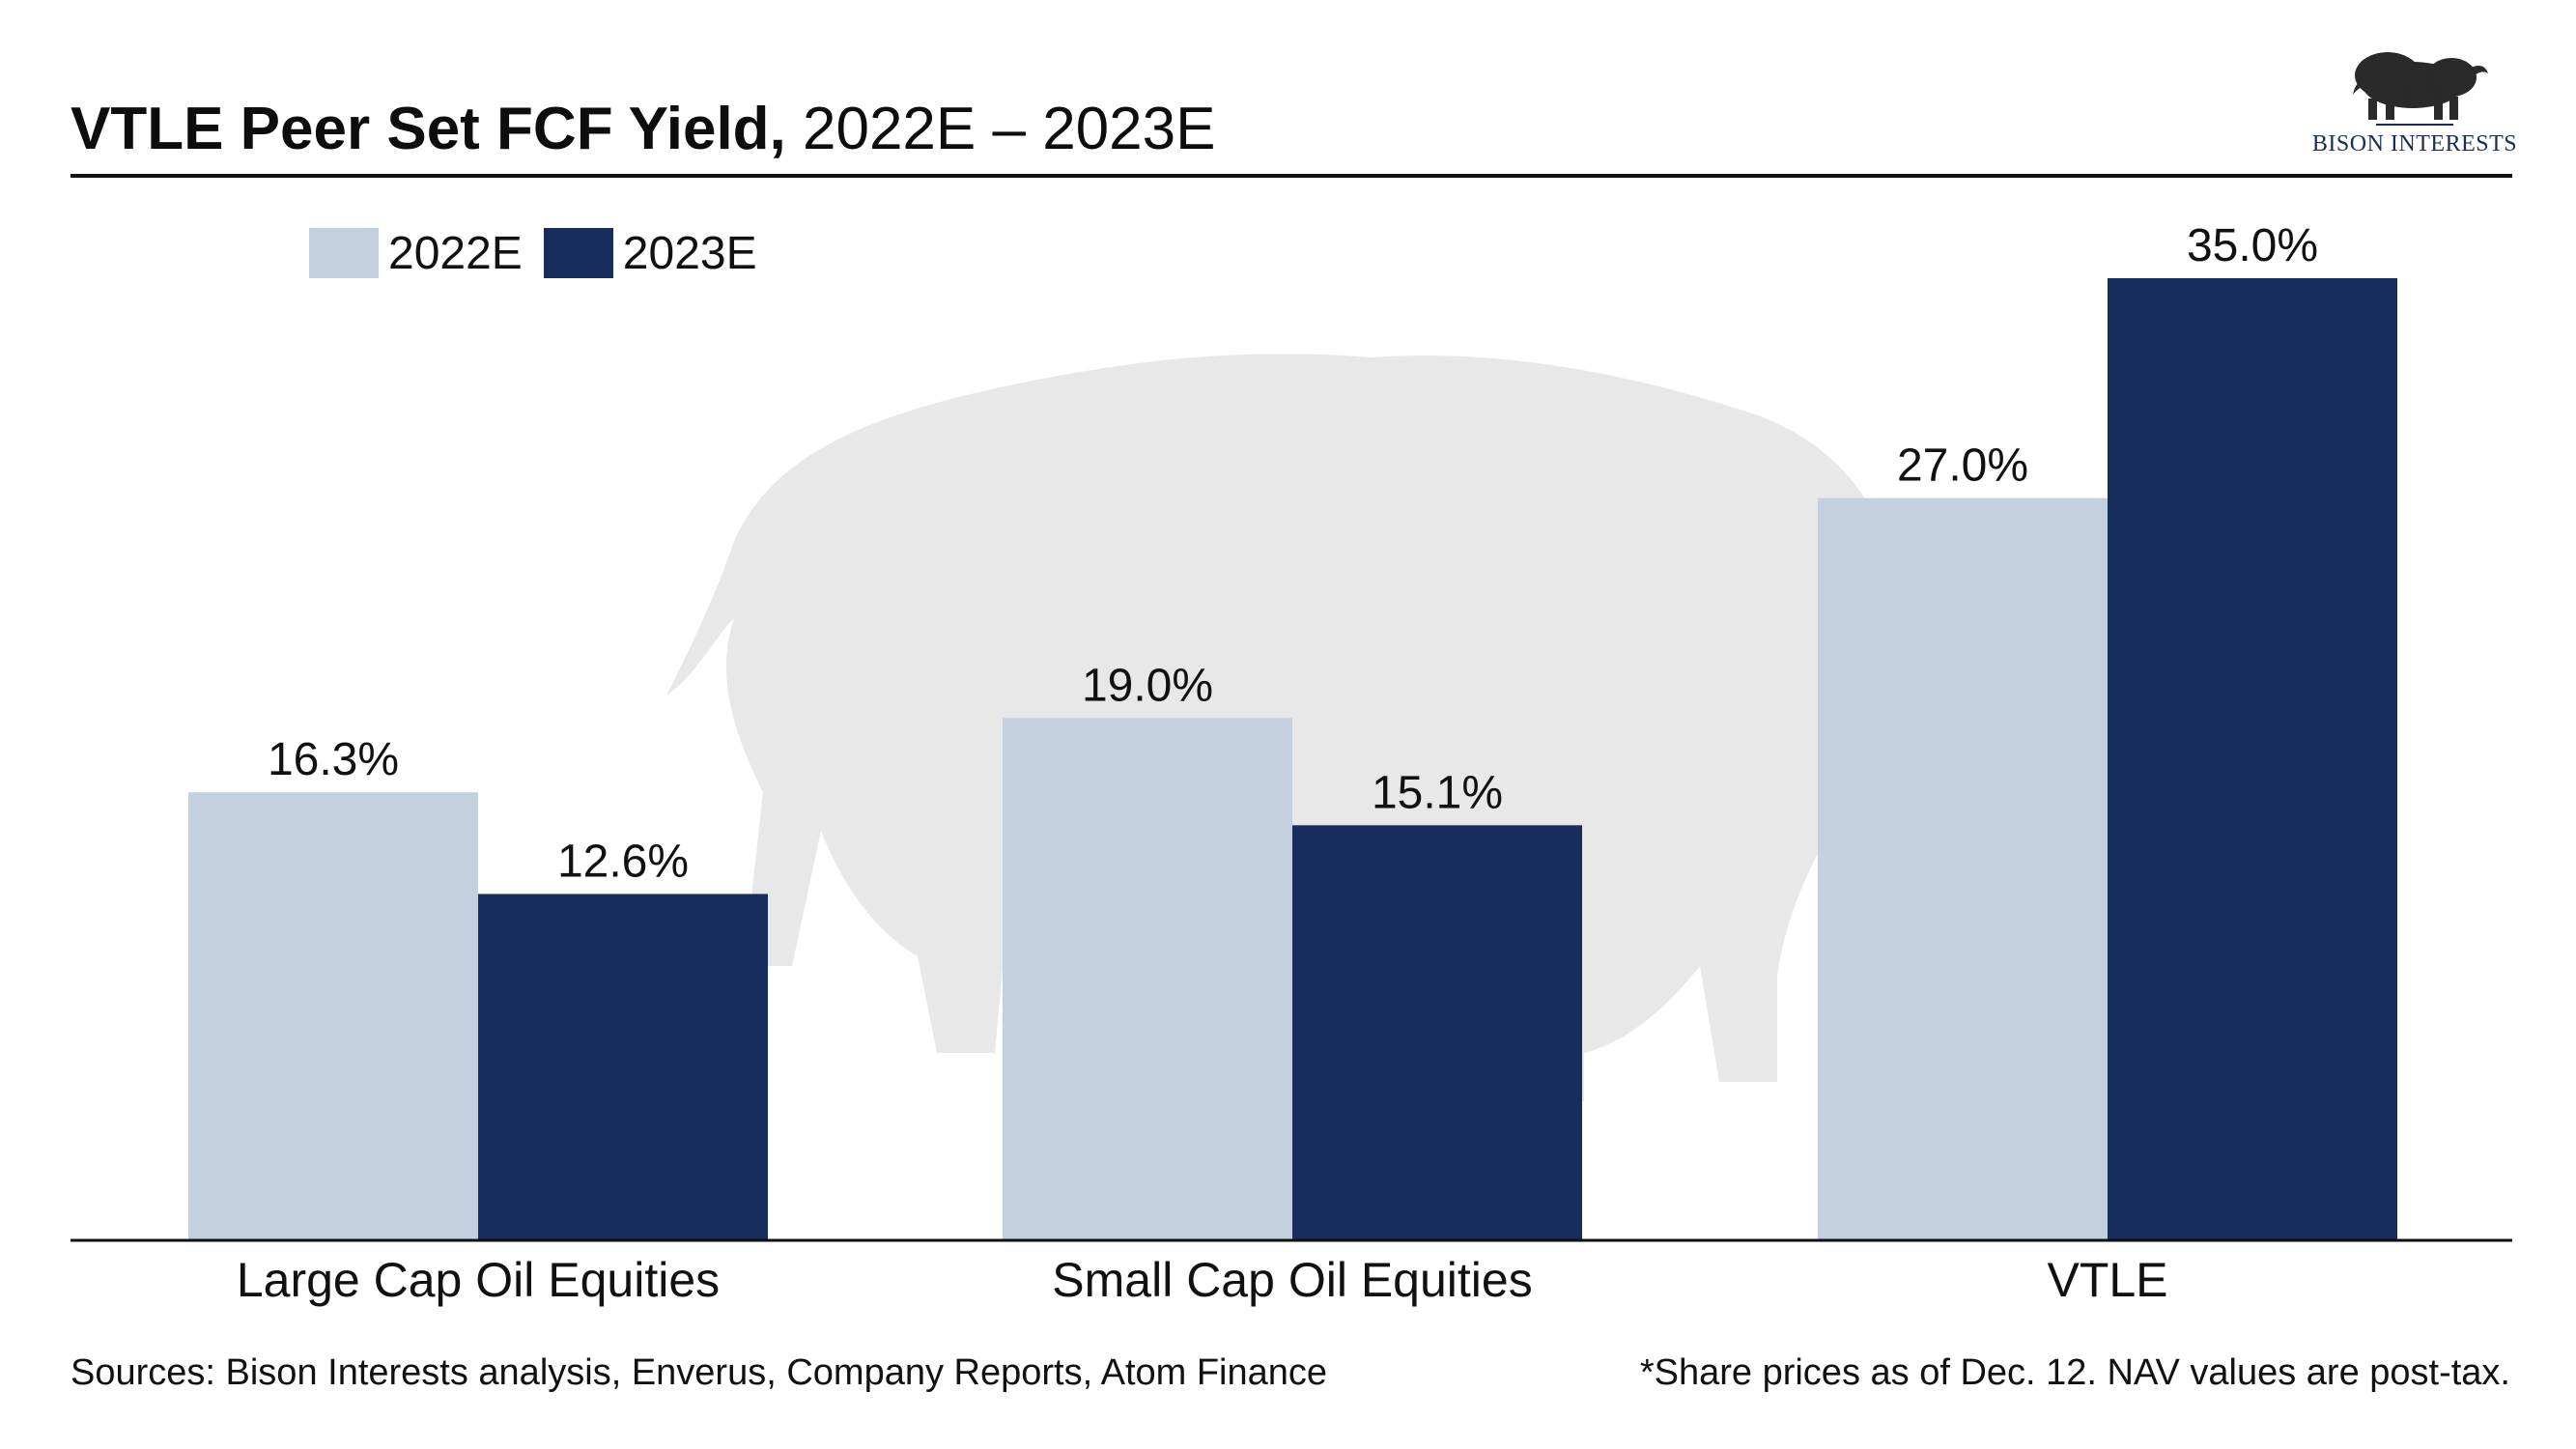 This screenshot has width=2576, height=1449. What do you see at coordinates (455, 253) in the screenshot?
I see `legend-label-2022e: 2022E` at bounding box center [455, 253].